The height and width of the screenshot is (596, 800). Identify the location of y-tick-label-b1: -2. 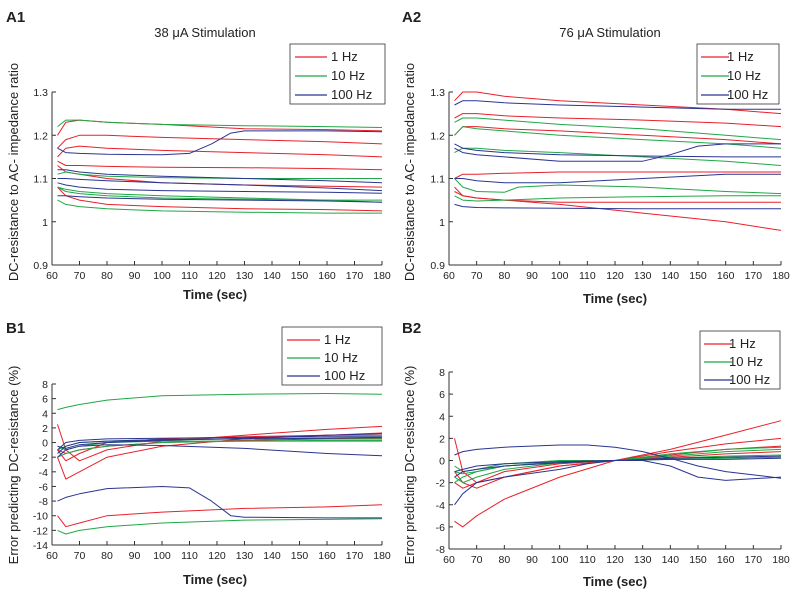
(43, 458).